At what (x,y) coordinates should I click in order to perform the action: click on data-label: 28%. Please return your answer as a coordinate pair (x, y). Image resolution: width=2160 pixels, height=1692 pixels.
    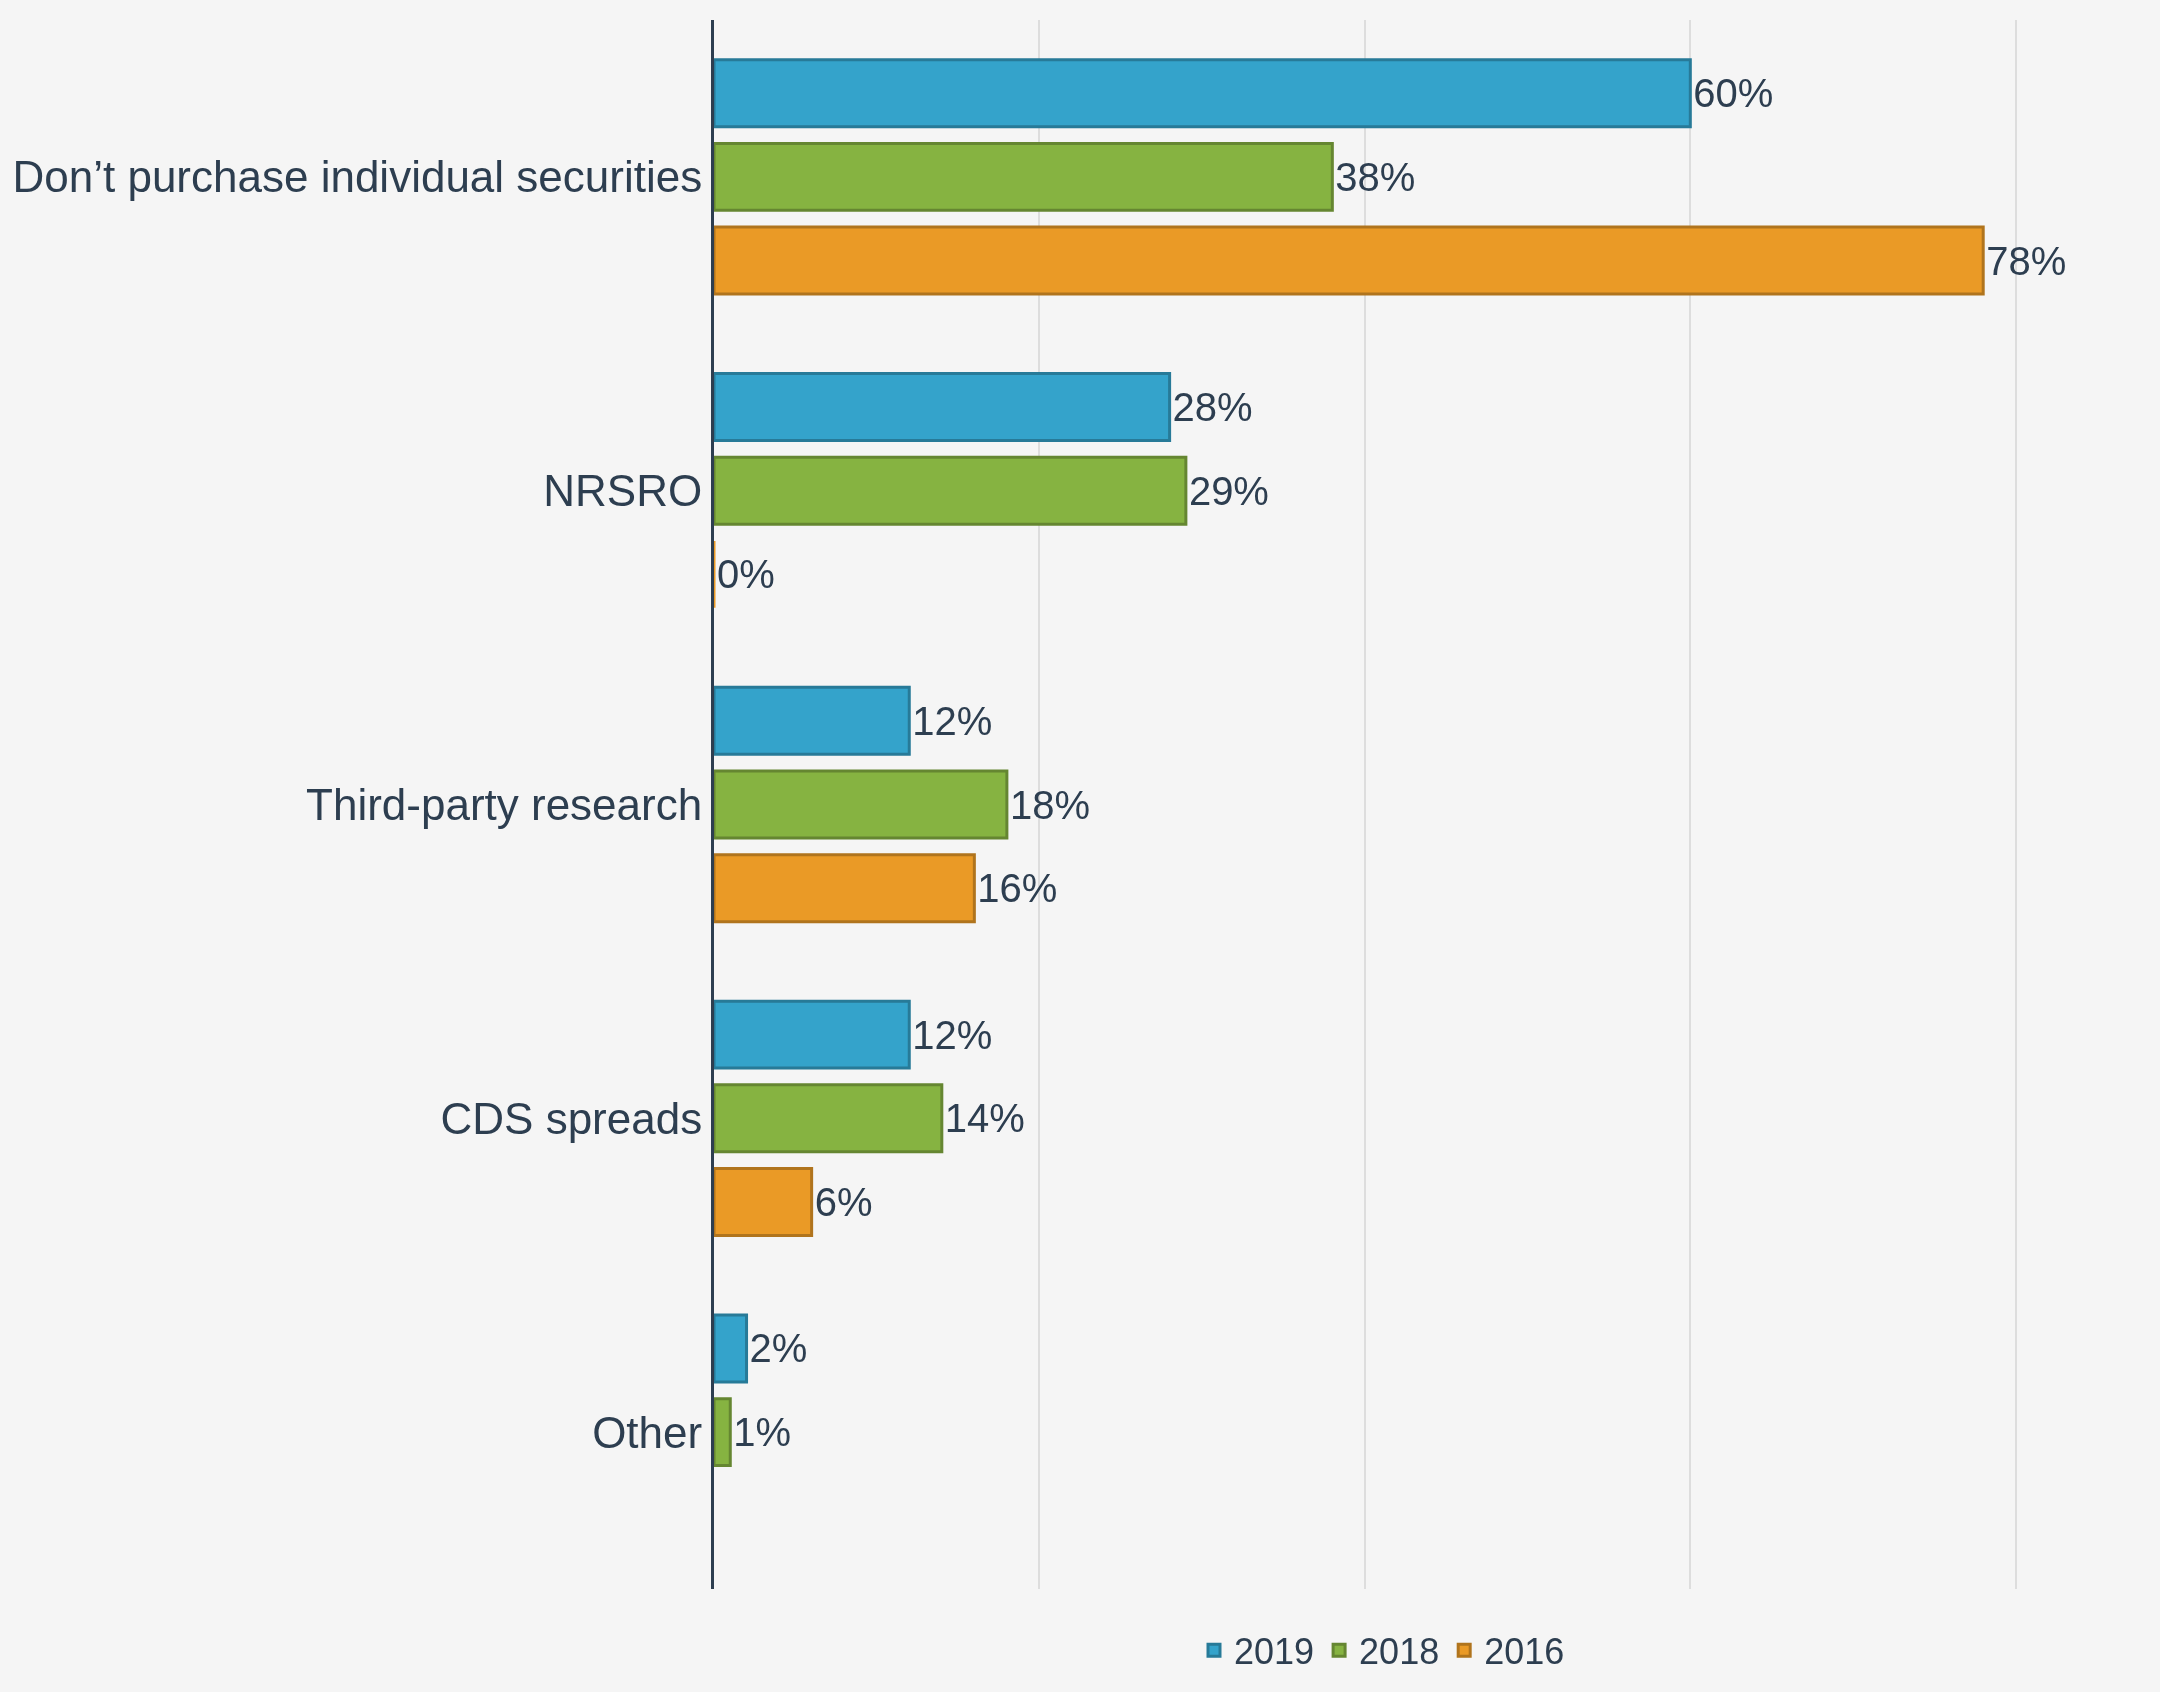
    Looking at the image, I should click on (1212, 407).